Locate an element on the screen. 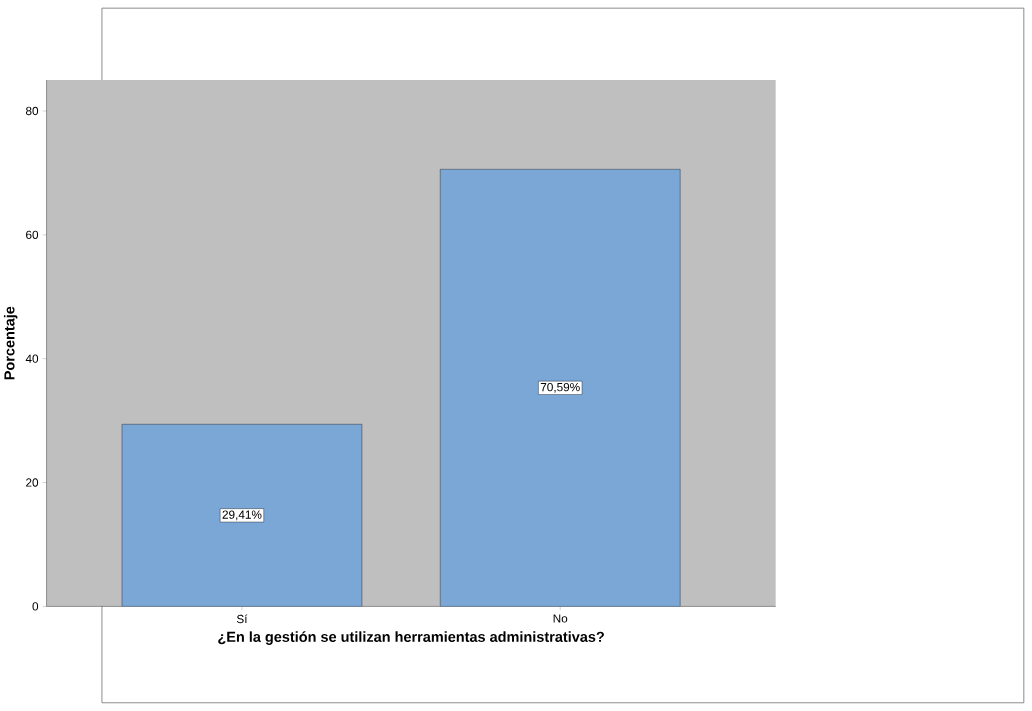  y-tick-label: 40 is located at coordinates (32, 358).